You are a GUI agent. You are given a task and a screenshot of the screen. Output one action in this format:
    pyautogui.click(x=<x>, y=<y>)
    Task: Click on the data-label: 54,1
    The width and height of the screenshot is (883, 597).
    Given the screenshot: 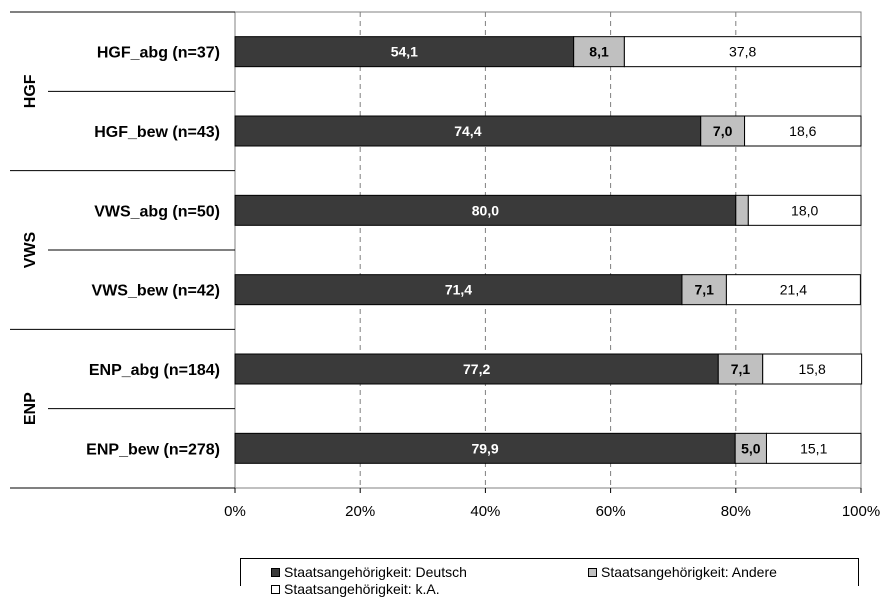 What is the action you would take?
    pyautogui.click(x=404, y=52)
    